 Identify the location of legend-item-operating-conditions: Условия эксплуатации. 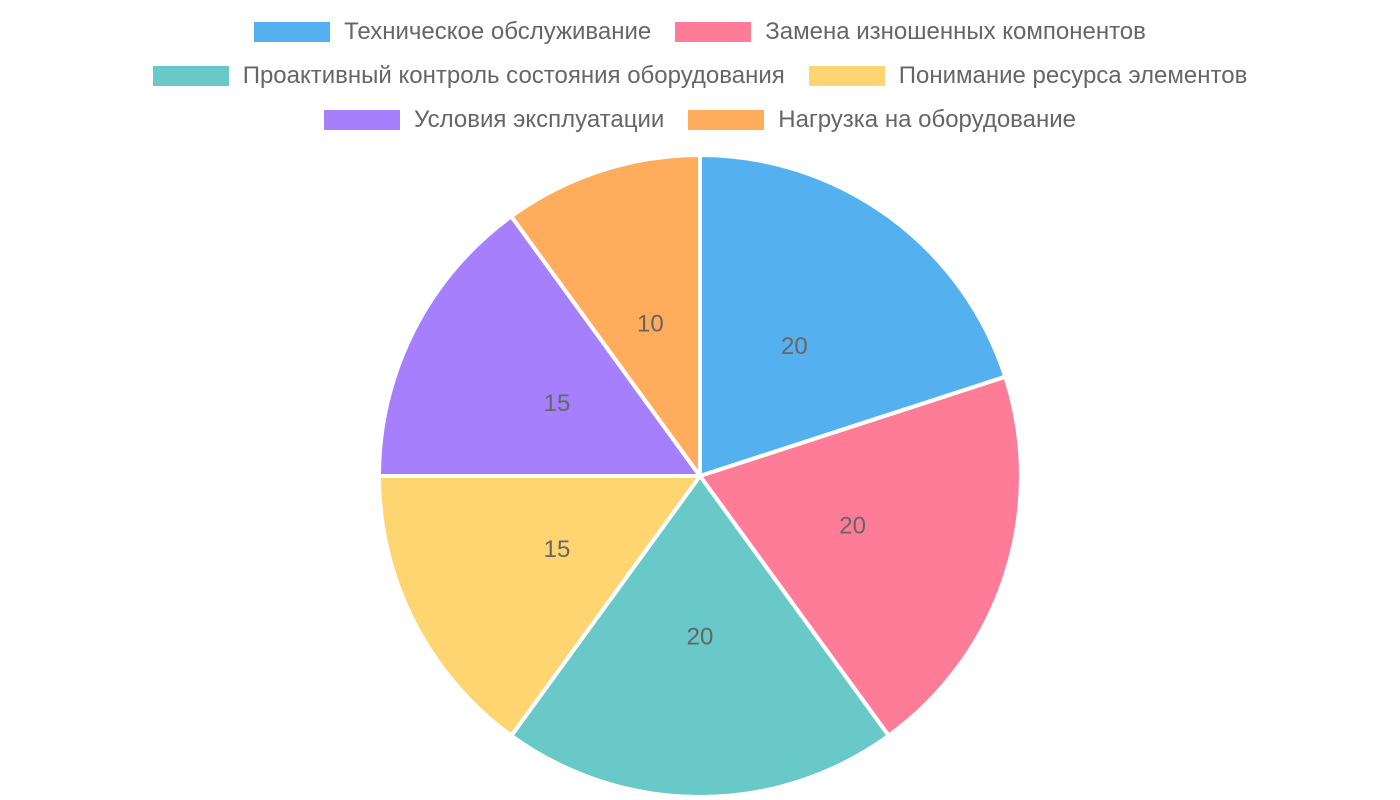
(494, 120).